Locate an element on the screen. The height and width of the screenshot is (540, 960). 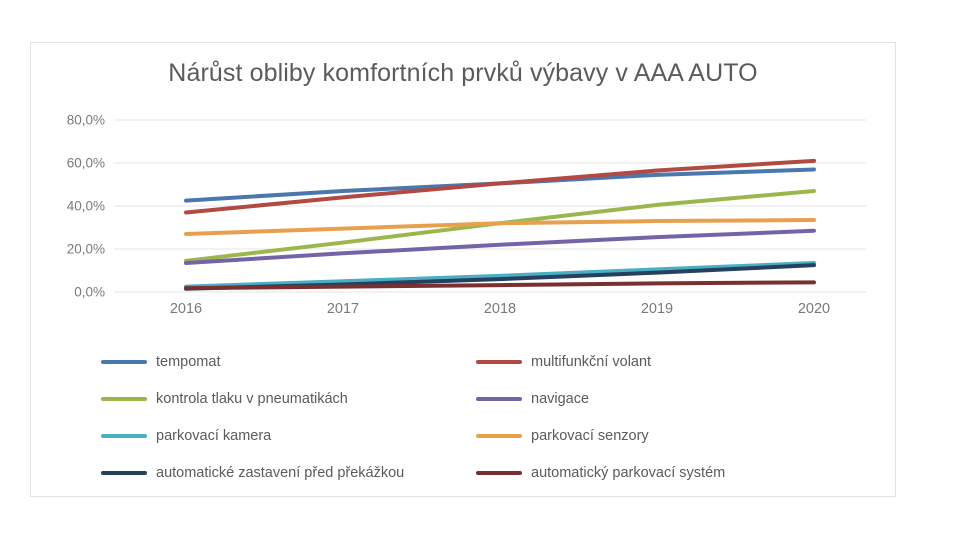
legend-label: navigace is located at coordinates (560, 398).